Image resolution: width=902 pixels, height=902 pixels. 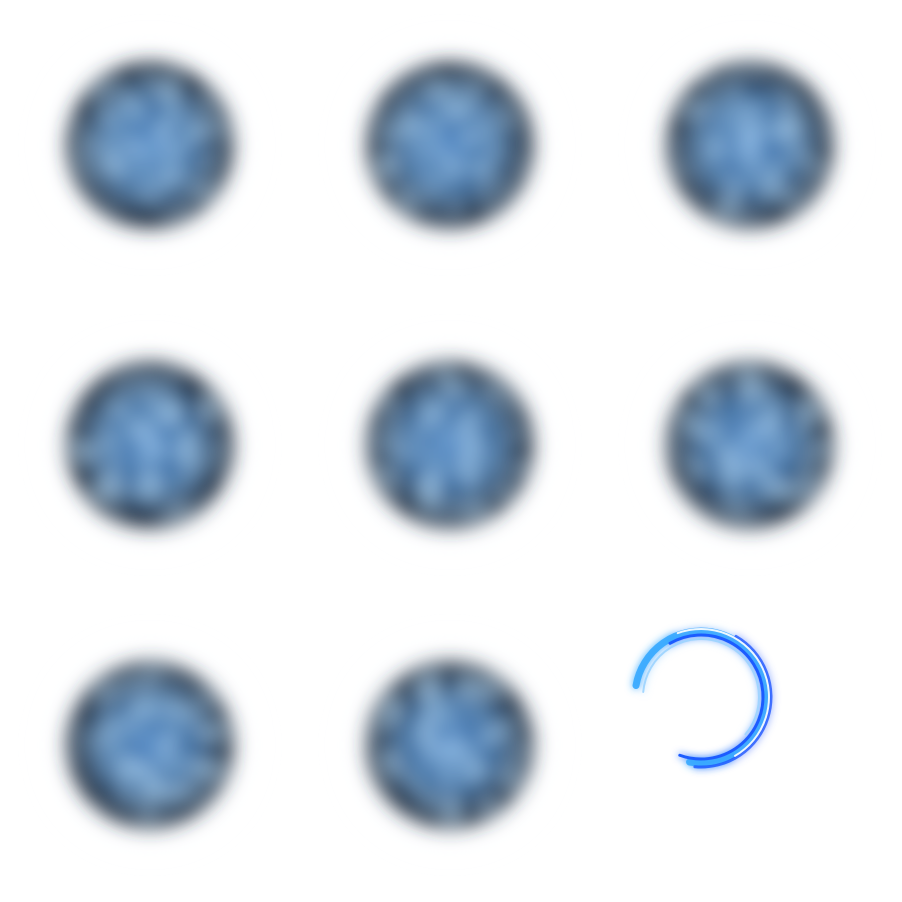 I want to click on swirl-ring-frame, so click(x=750, y=750).